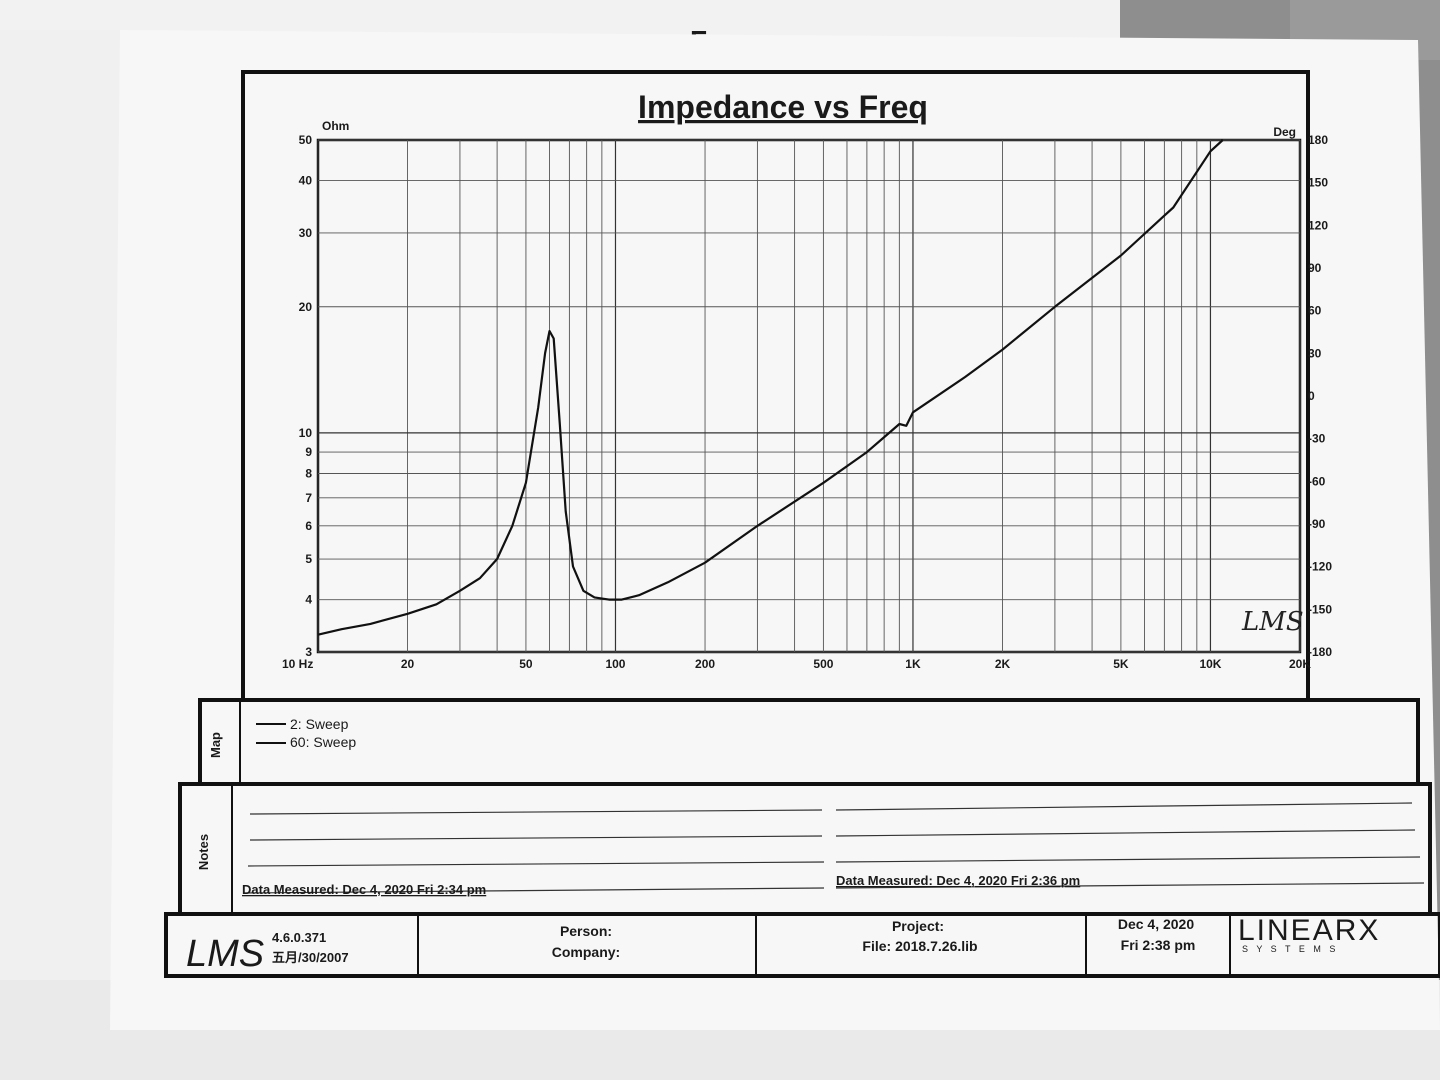 The height and width of the screenshot is (1080, 1440). I want to click on y-tick-label-right: -90, so click(1317, 524).